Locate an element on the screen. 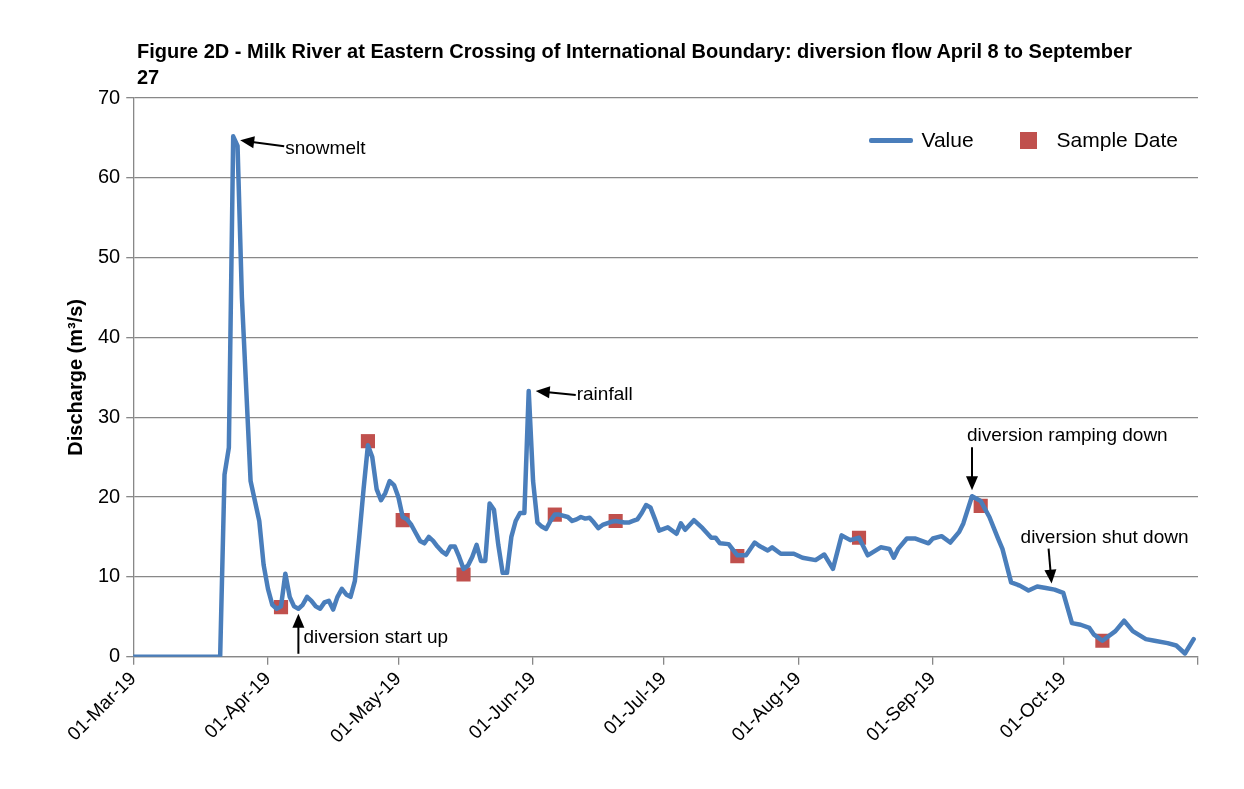 The height and width of the screenshot is (789, 1244). annotation: diversion ramping down is located at coordinates (1067, 435).